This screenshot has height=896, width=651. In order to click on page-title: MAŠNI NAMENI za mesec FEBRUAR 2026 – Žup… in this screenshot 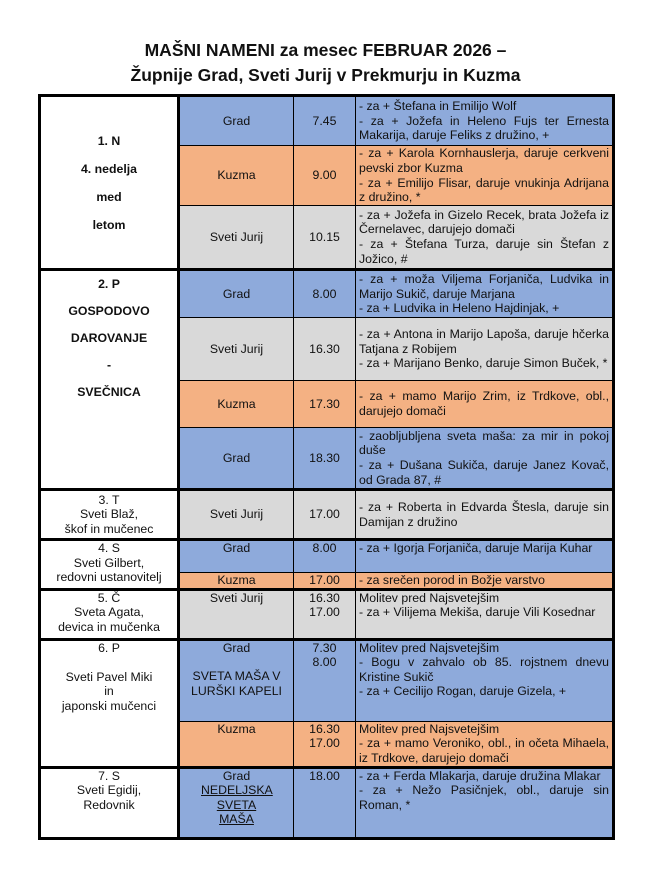, I will do `click(325, 63)`.